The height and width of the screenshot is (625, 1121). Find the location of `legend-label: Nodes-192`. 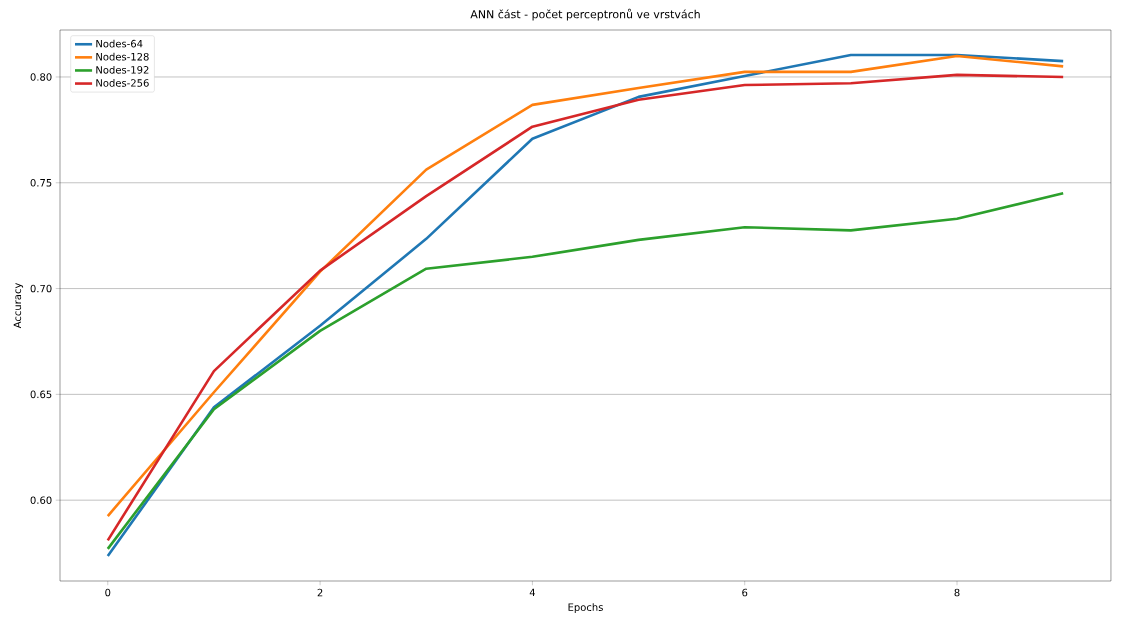

legend-label: Nodes-192 is located at coordinates (122, 69).